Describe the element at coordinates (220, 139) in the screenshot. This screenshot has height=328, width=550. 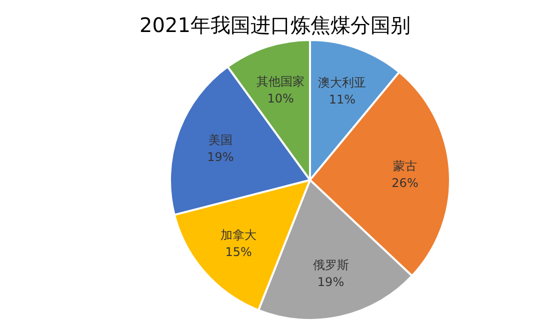
I see `slice-label: 美国` at that location.